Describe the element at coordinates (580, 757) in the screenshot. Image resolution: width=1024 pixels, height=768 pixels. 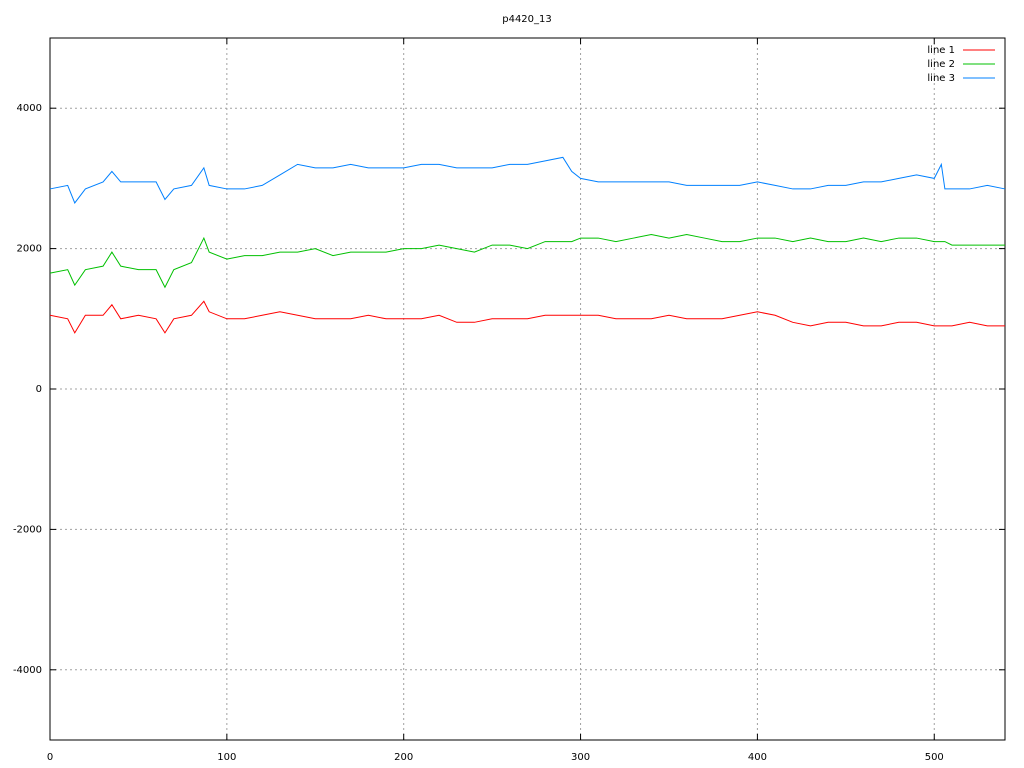
I see `x-tick-label: 300` at that location.